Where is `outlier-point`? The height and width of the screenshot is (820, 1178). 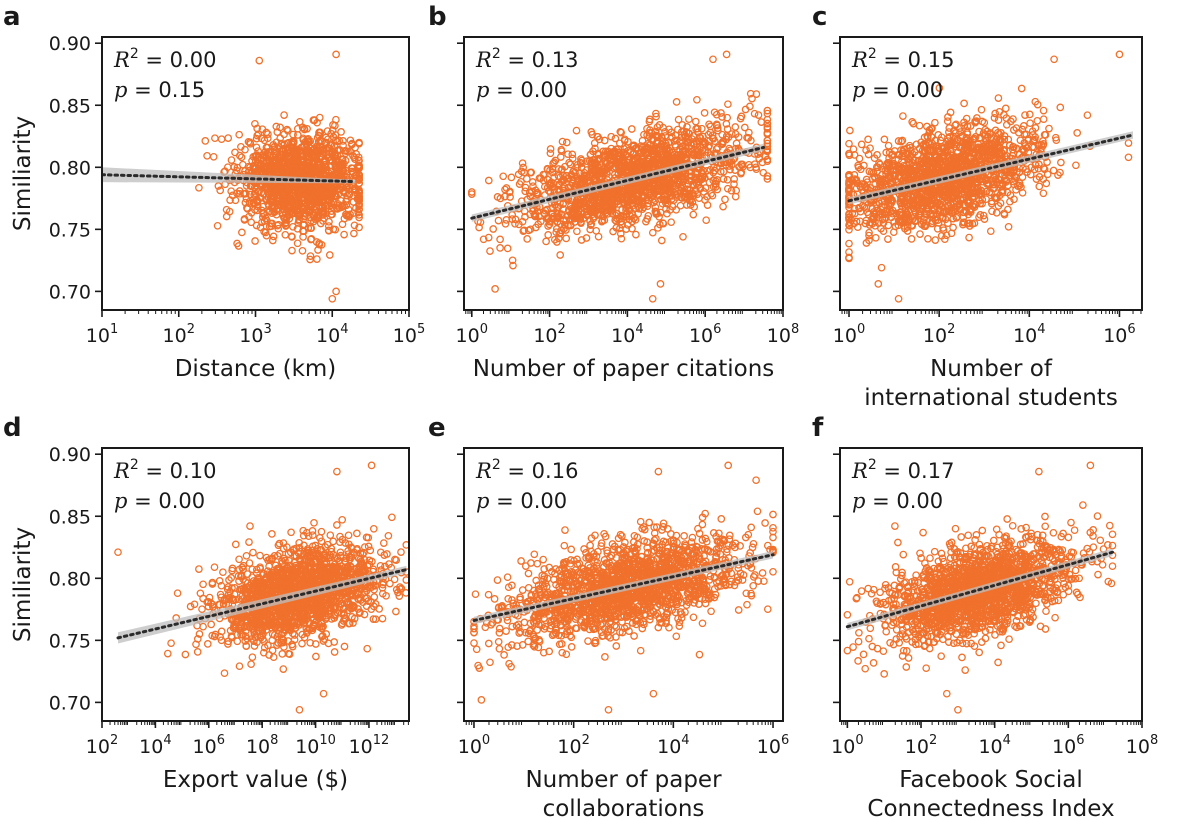
outlier-point is located at coordinates (1054, 59).